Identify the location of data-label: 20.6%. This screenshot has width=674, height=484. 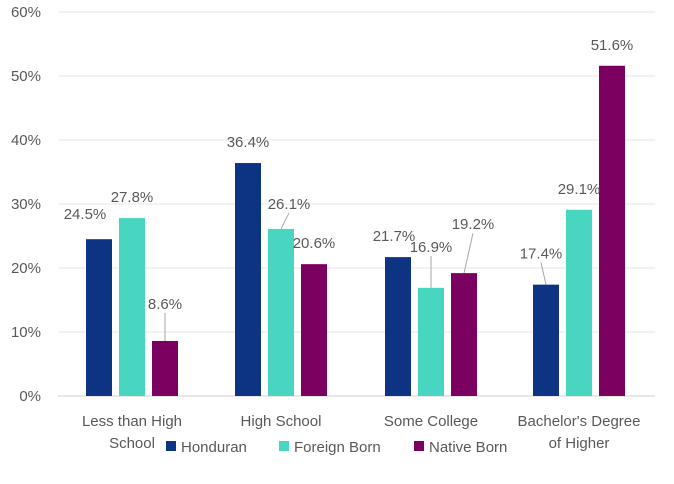
(314, 243).